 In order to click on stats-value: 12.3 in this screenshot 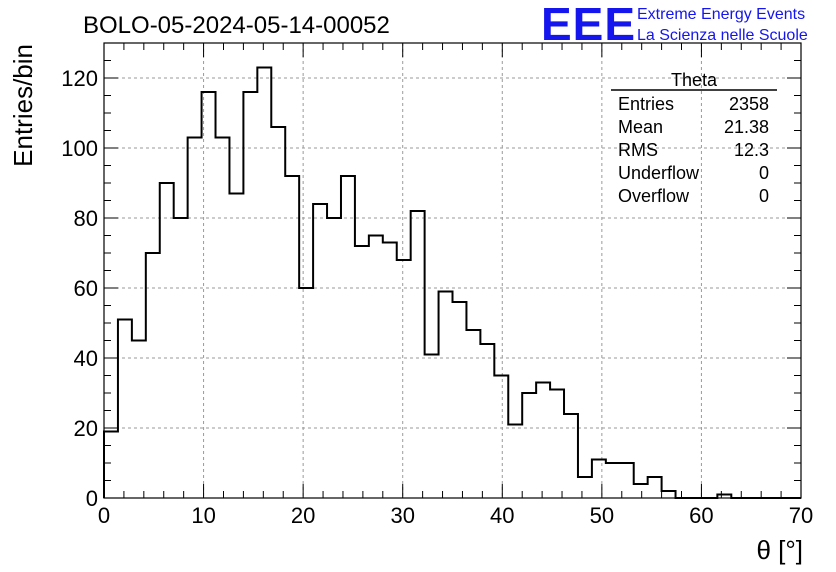, I will do `click(751, 150)`.